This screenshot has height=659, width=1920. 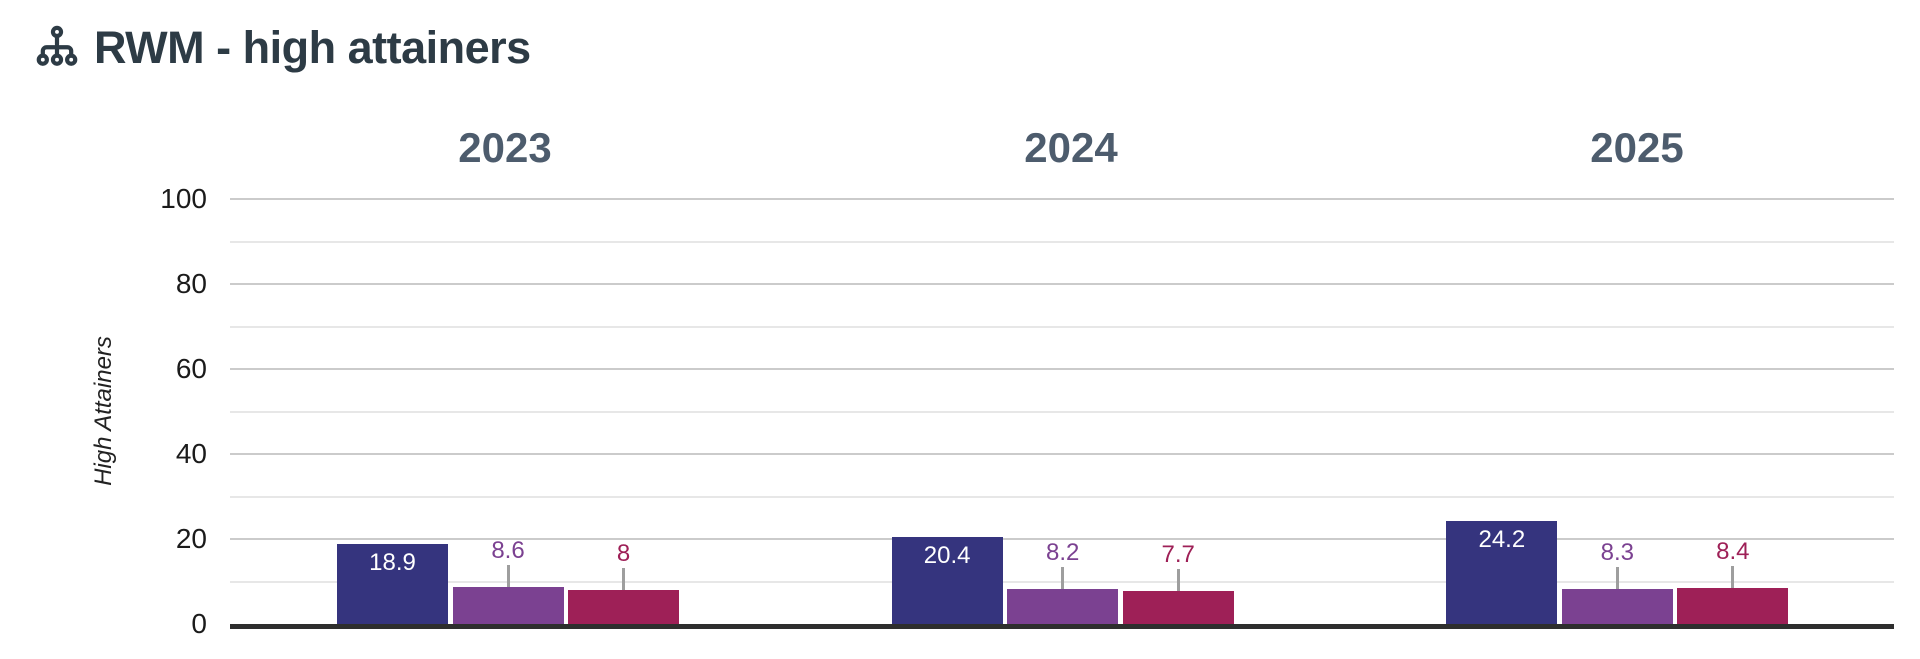 What do you see at coordinates (1637, 147) in the screenshot?
I see `category-label-2025: 2025` at bounding box center [1637, 147].